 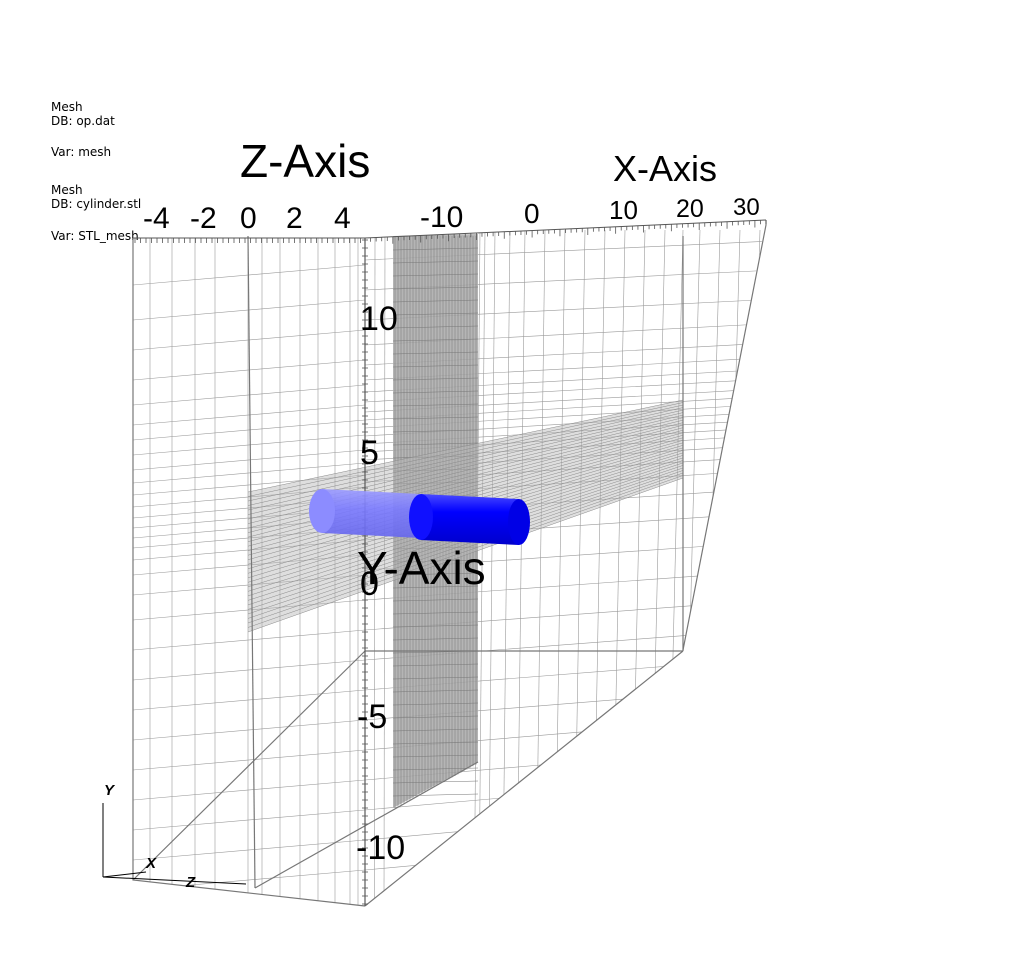 I want to click on y-tick-label: -10, so click(x=380, y=848).